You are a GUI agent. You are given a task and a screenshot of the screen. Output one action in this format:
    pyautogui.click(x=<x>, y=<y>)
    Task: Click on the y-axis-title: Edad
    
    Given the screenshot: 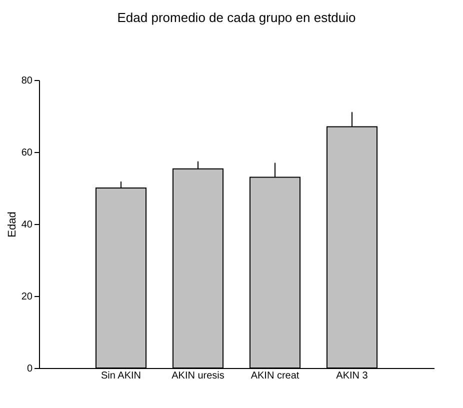 What is the action you would take?
    pyautogui.click(x=12, y=225)
    